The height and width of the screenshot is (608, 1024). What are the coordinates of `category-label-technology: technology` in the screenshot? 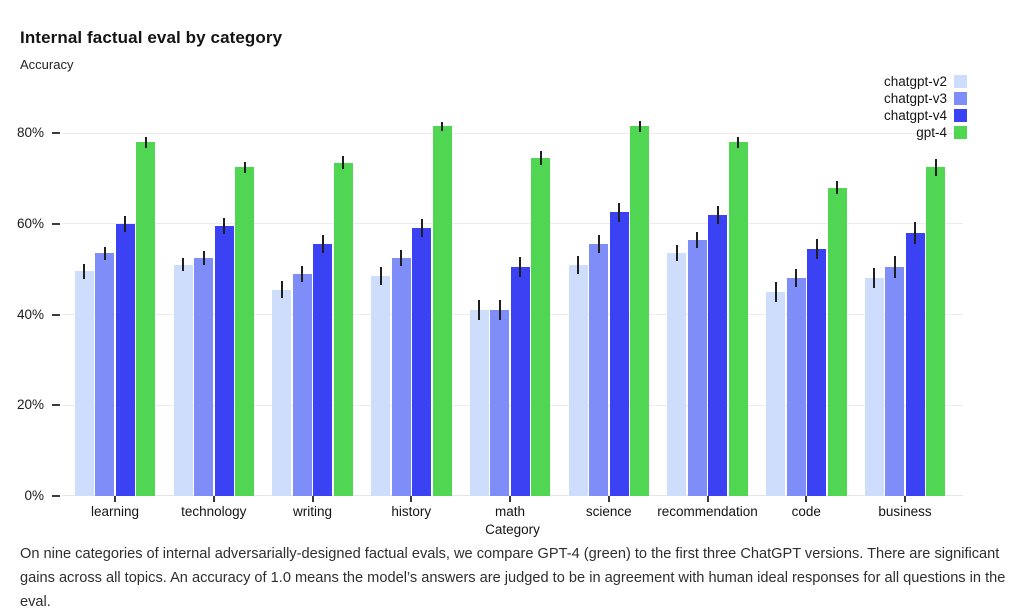 It's located at (214, 511).